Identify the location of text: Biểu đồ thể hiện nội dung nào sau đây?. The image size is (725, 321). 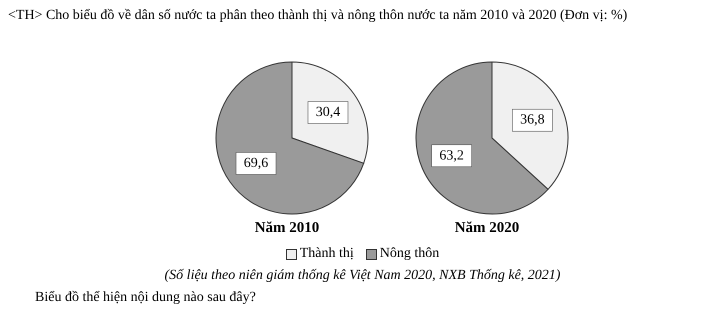
(145, 298).